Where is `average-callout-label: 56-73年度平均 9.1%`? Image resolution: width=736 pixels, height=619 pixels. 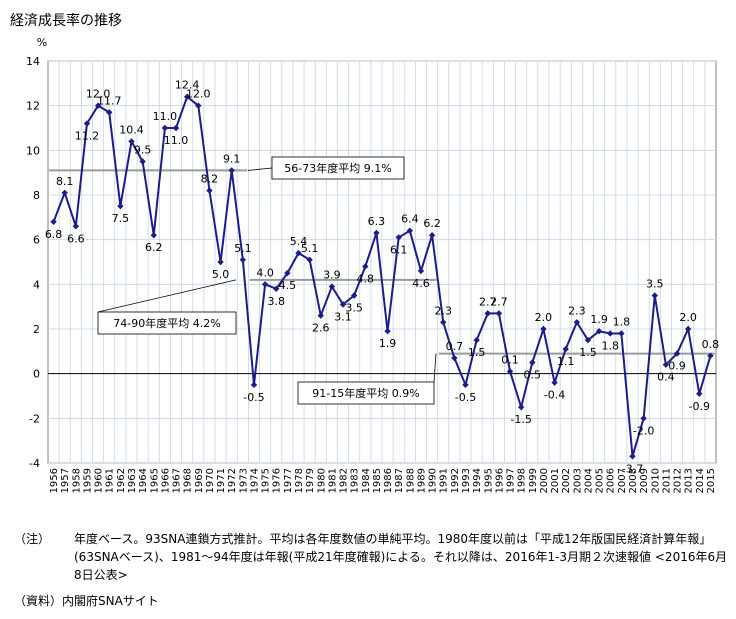 average-callout-label: 56-73年度平均 9.1% is located at coordinates (337, 168).